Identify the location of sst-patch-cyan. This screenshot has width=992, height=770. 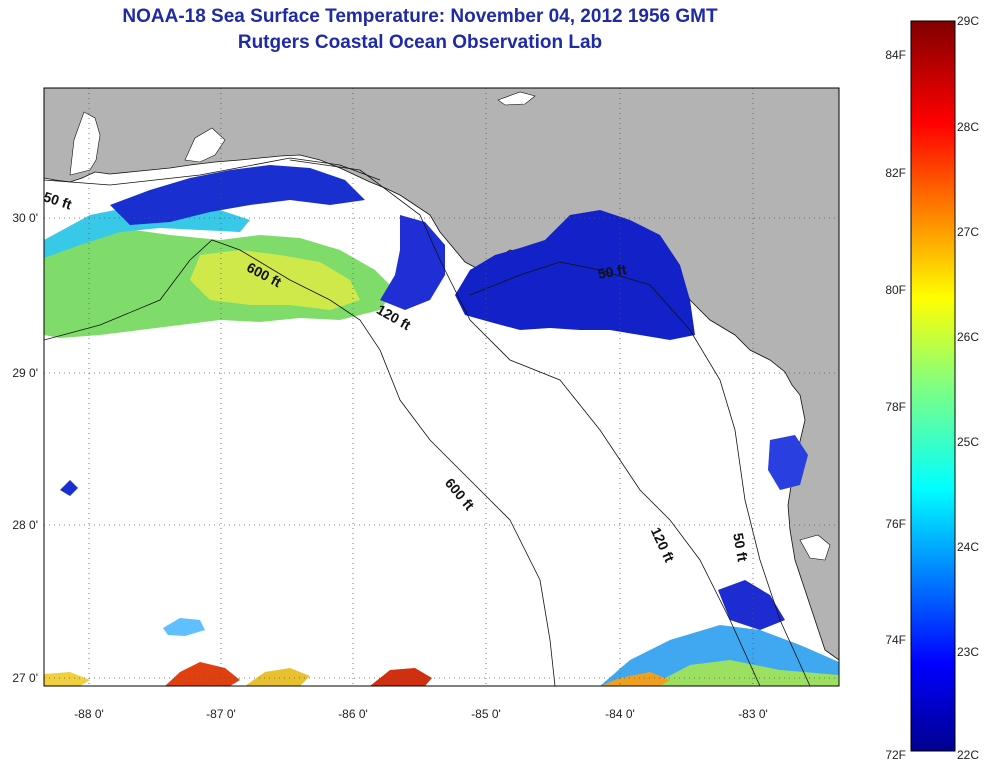
(147, 231).